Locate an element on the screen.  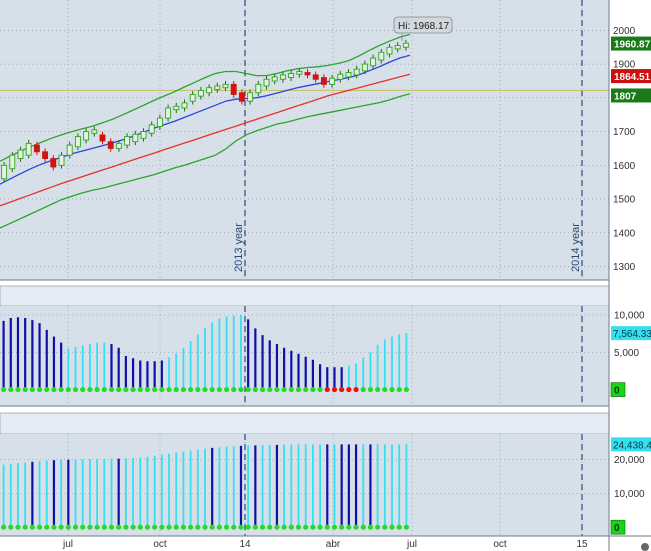
x-tick-label: abr is located at coordinates (333, 544).